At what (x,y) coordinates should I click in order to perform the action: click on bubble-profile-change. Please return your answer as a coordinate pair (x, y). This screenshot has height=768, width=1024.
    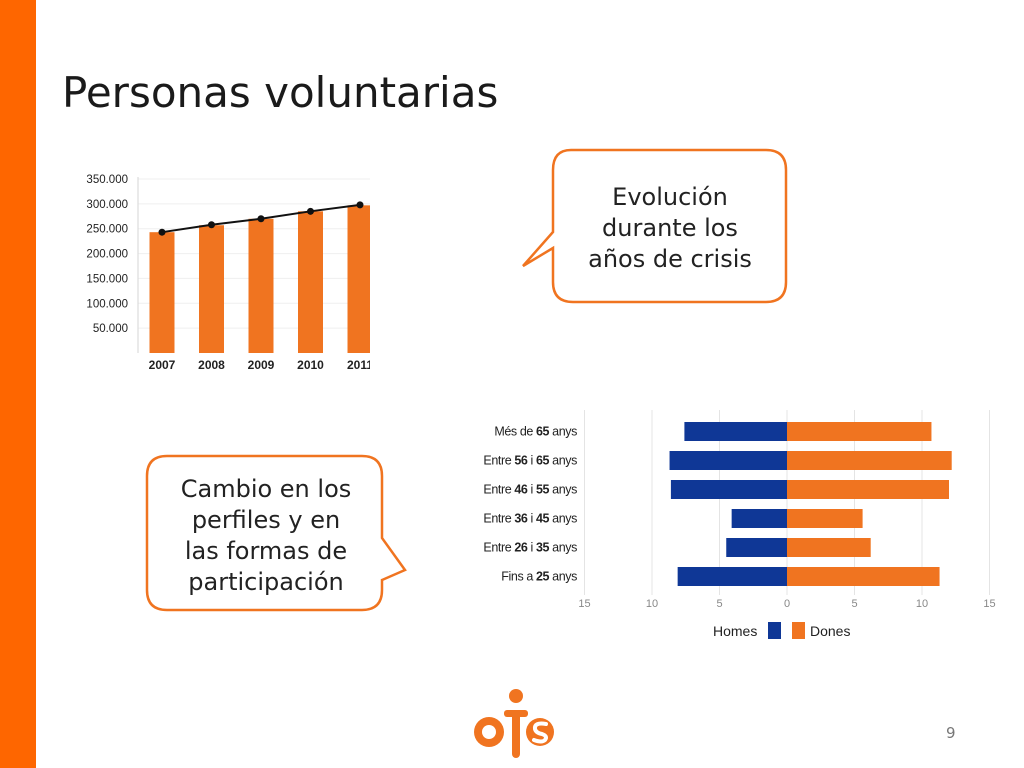
    Looking at the image, I should click on (276, 533).